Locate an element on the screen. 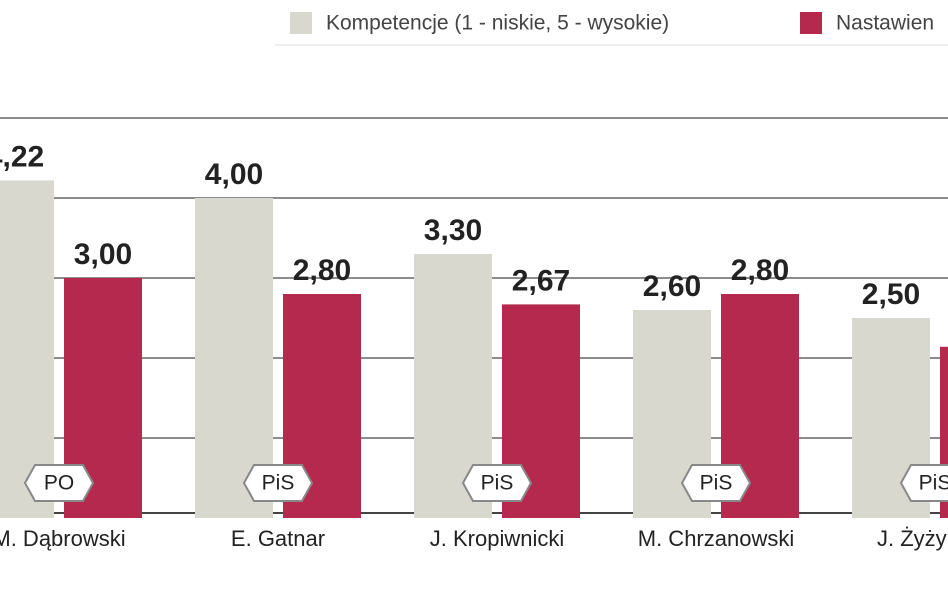  legend-label: Kompetencje (1 - niskie, 5 - wysokie) is located at coordinates (497, 23).